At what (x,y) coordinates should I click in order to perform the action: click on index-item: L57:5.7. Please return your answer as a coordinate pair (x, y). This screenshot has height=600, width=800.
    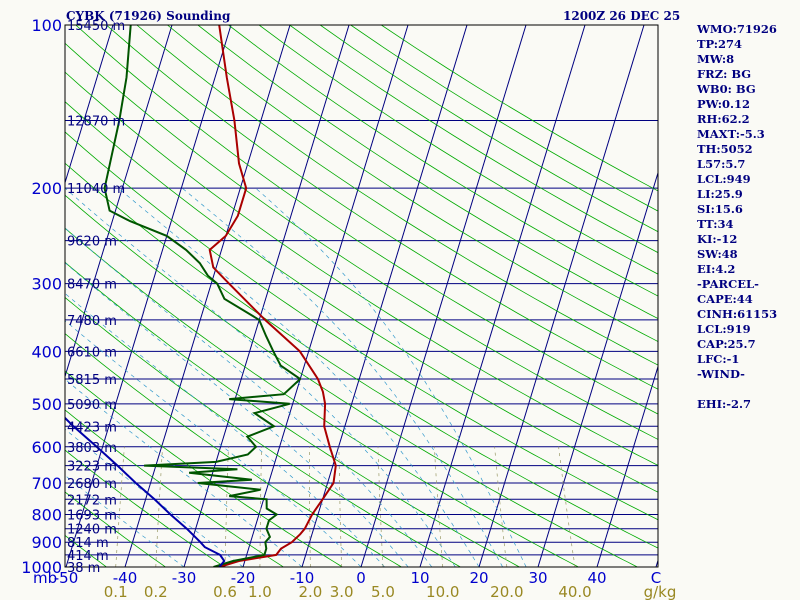
    Looking at the image, I should click on (721, 164).